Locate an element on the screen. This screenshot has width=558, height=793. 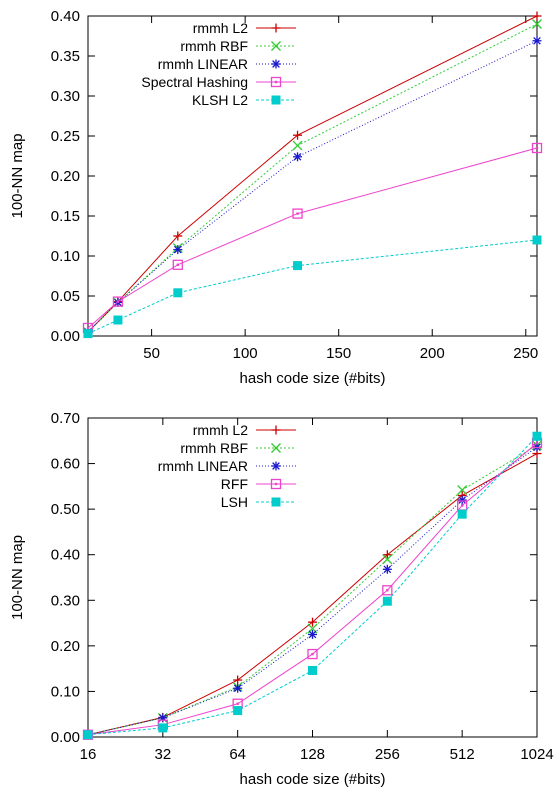
x-tick-label: 250 is located at coordinates (525, 353).